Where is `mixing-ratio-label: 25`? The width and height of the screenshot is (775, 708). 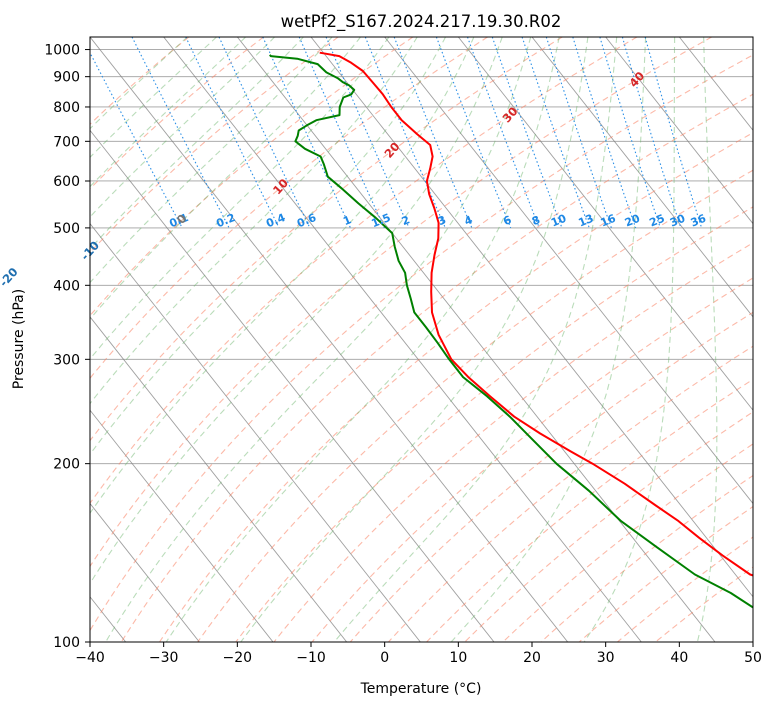
mixing-ratio-label: 25 is located at coordinates (657, 221).